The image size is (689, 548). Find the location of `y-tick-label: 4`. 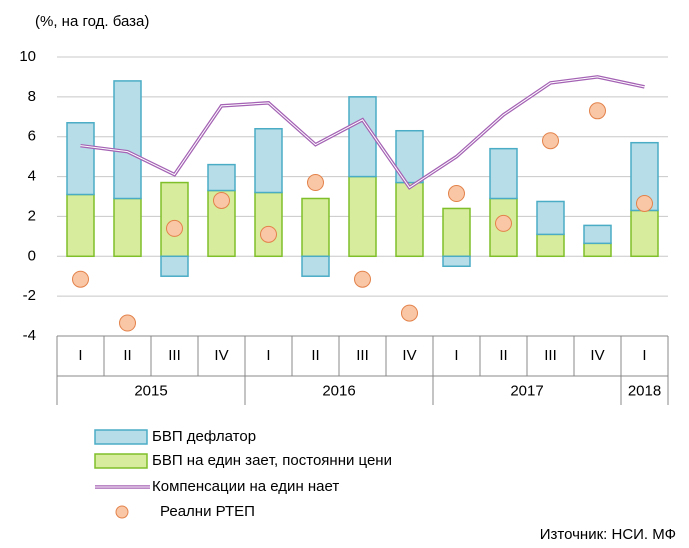

y-tick-label: 4 is located at coordinates (32, 176).